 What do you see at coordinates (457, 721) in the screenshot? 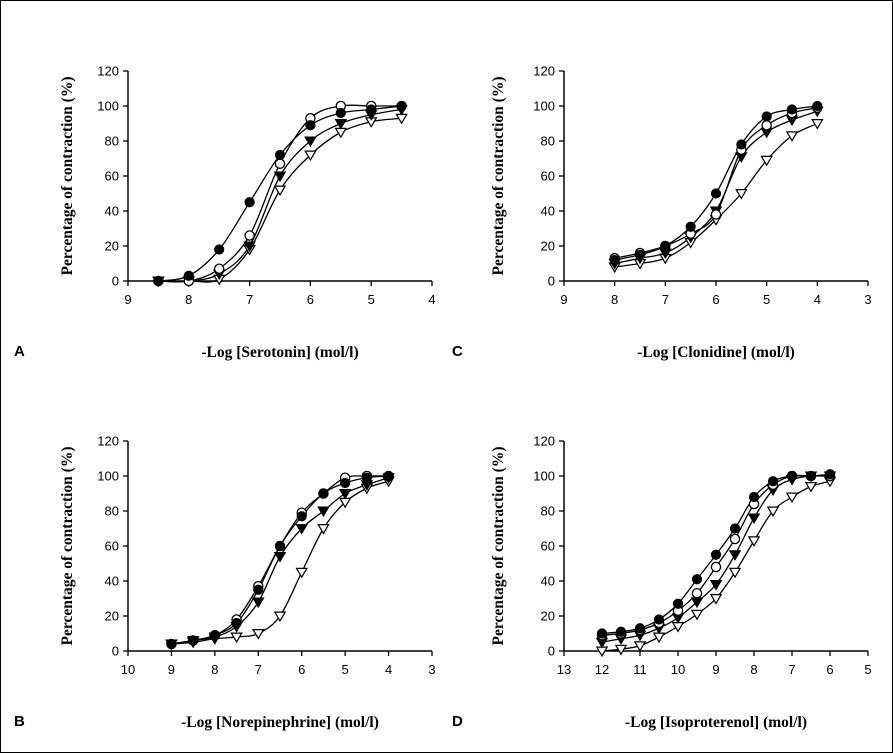
I see `panel-label: D` at bounding box center [457, 721].